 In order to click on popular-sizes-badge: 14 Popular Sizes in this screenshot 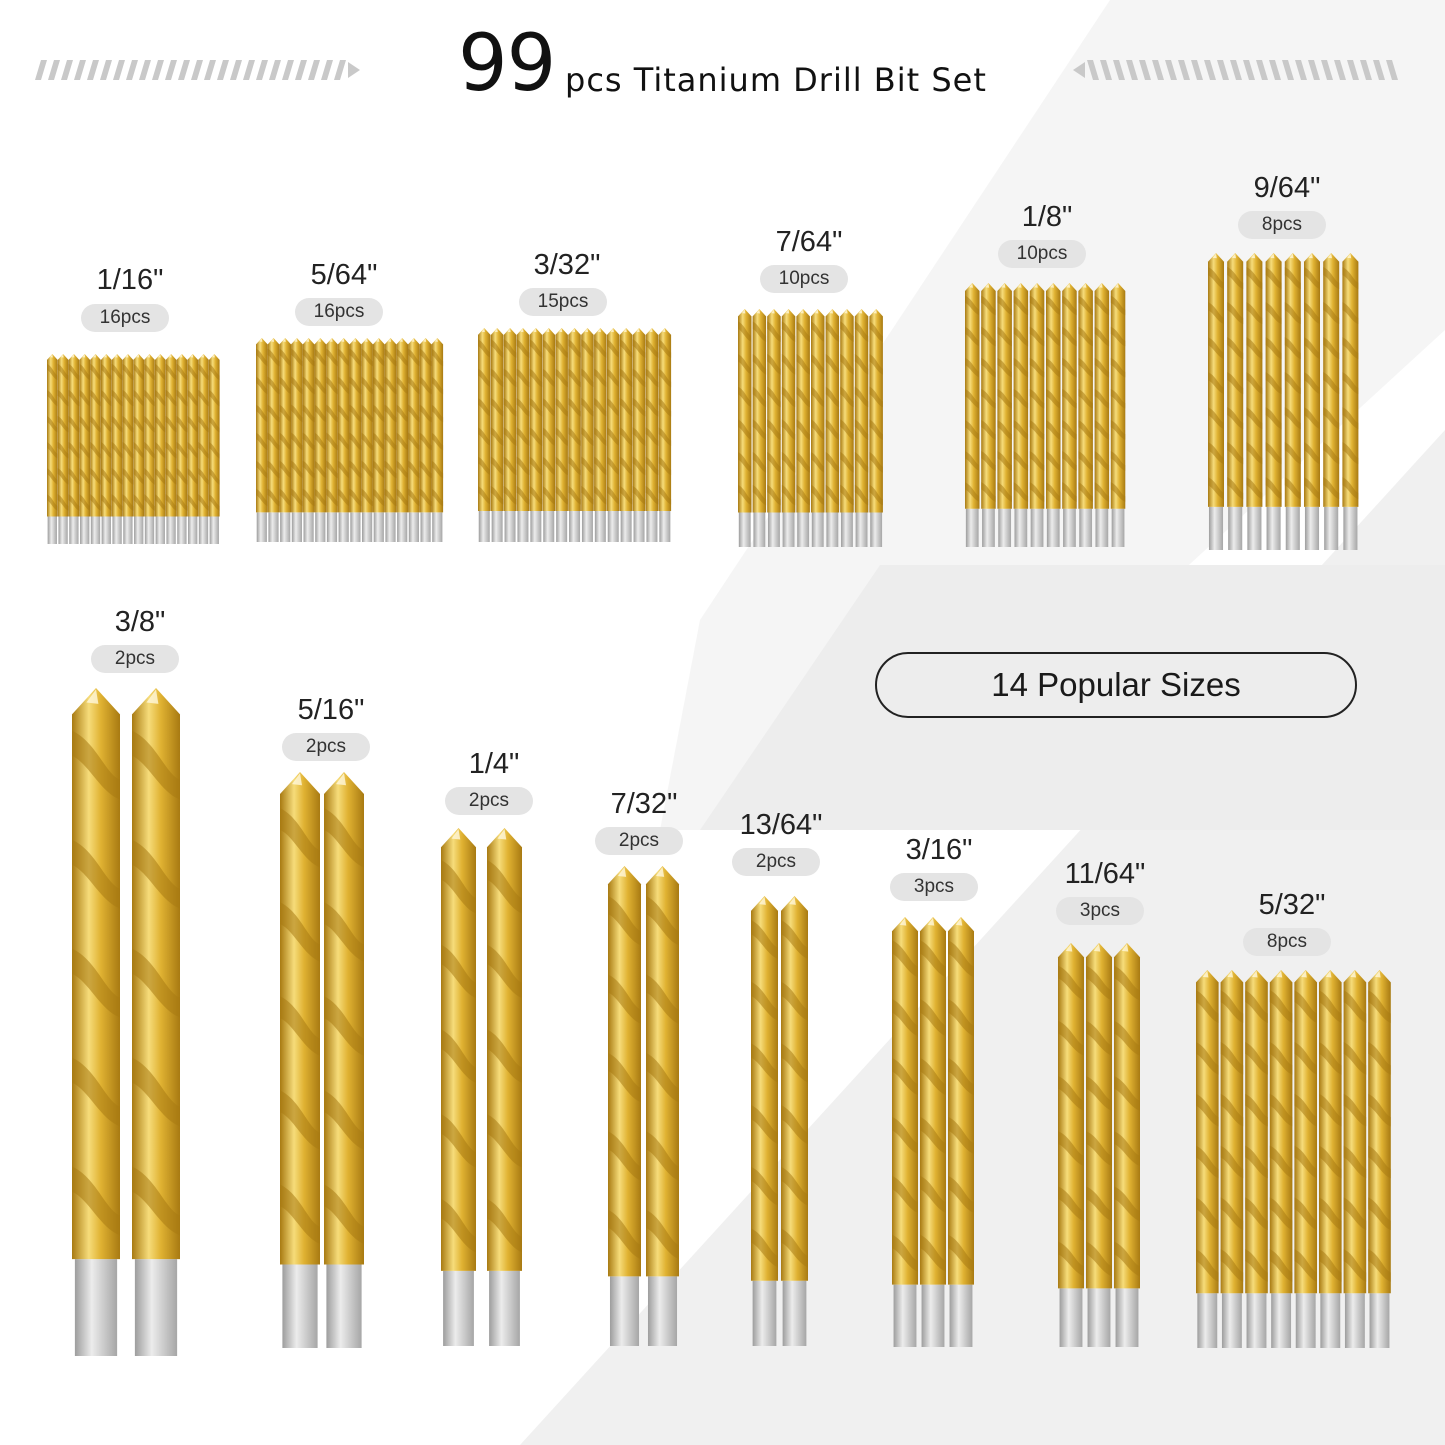, I will do `click(1116, 685)`.